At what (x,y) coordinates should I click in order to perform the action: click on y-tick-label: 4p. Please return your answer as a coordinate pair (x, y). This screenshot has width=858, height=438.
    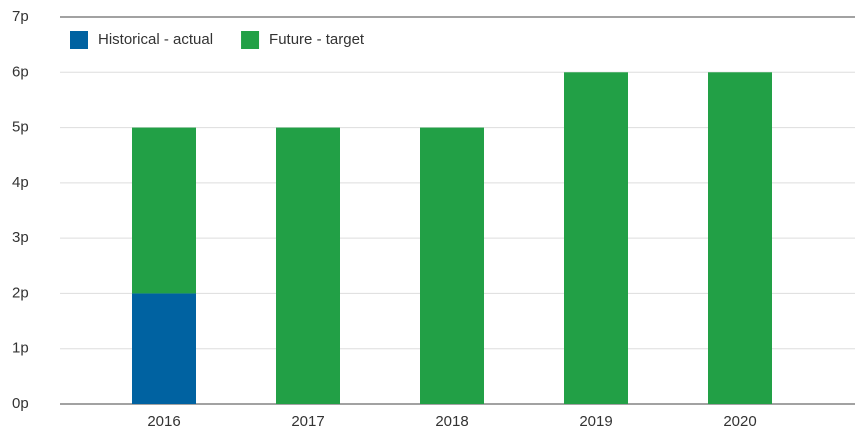
    Looking at the image, I should click on (20, 182).